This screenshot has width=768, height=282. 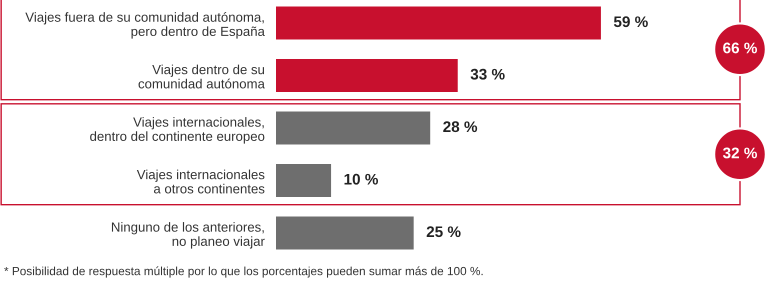 I want to click on y-tick-label: Viajes fuera de su comunidad autónoma, pero dentro de España, so click(x=145, y=25).